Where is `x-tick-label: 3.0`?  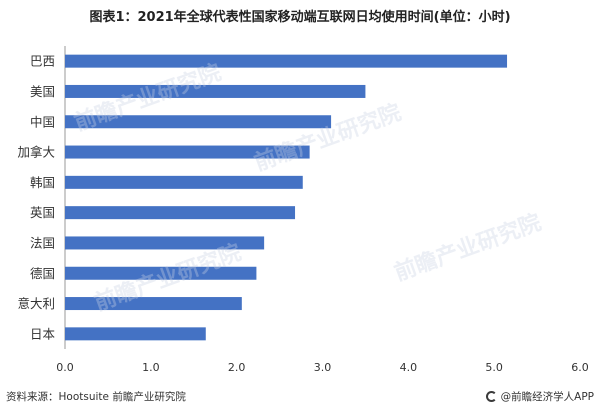
x-tick-label: 3.0 is located at coordinates (323, 367).